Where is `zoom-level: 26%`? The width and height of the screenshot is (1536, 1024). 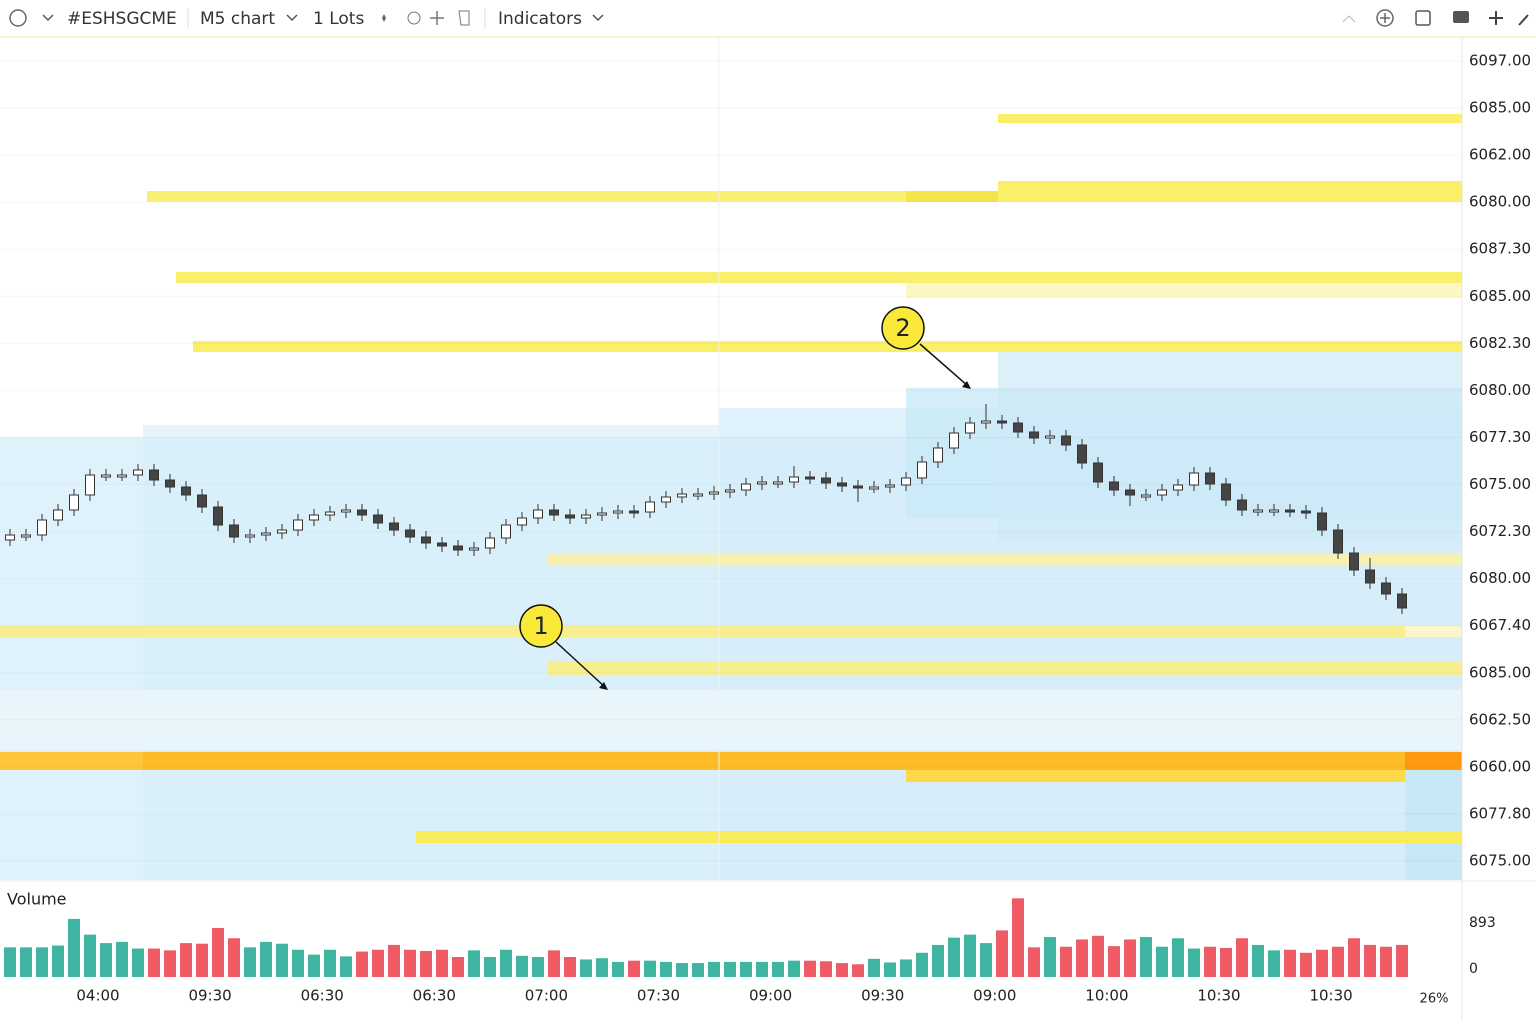 zoom-level: 26% is located at coordinates (1434, 999).